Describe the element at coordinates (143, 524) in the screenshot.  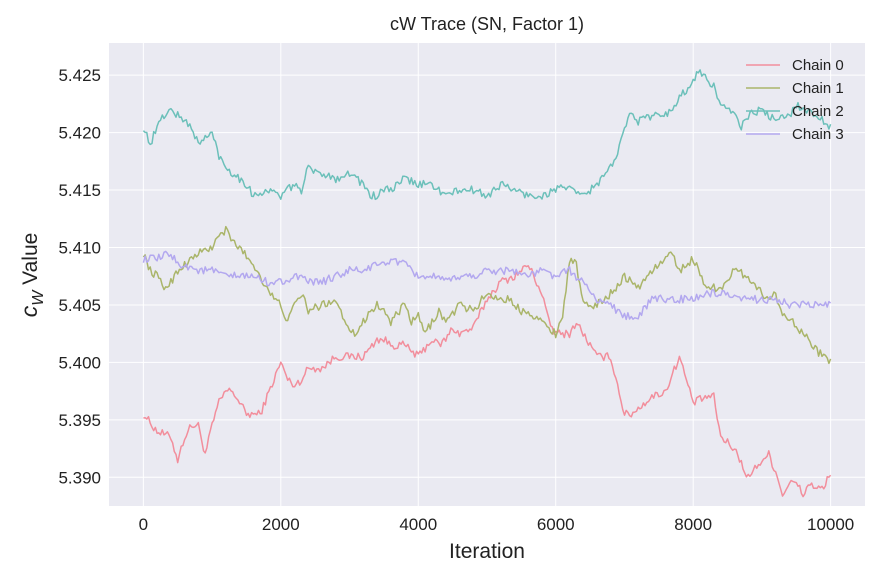
I see `x-tick-label: 0` at that location.